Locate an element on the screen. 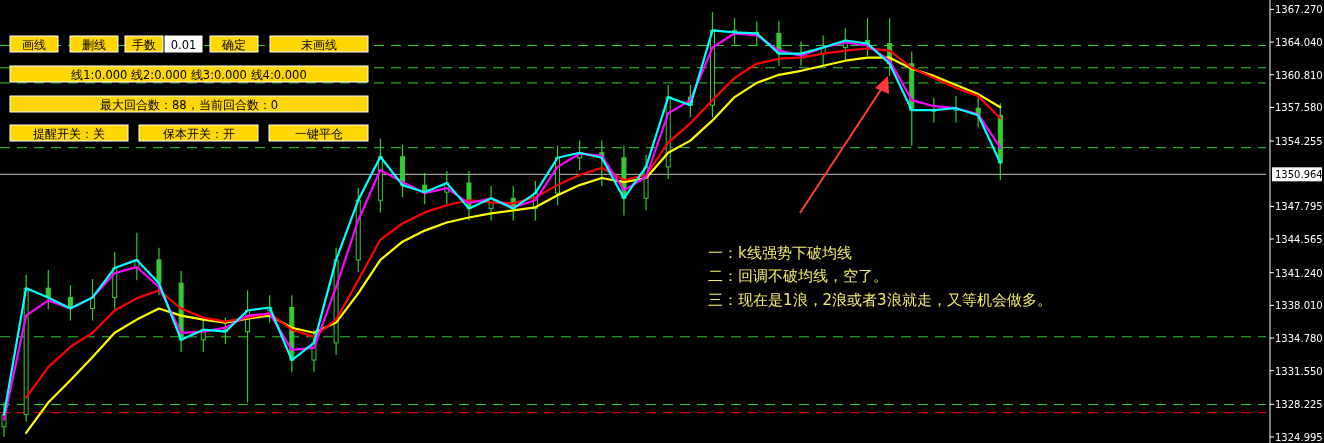  control: 一键平仓 is located at coordinates (318, 133).